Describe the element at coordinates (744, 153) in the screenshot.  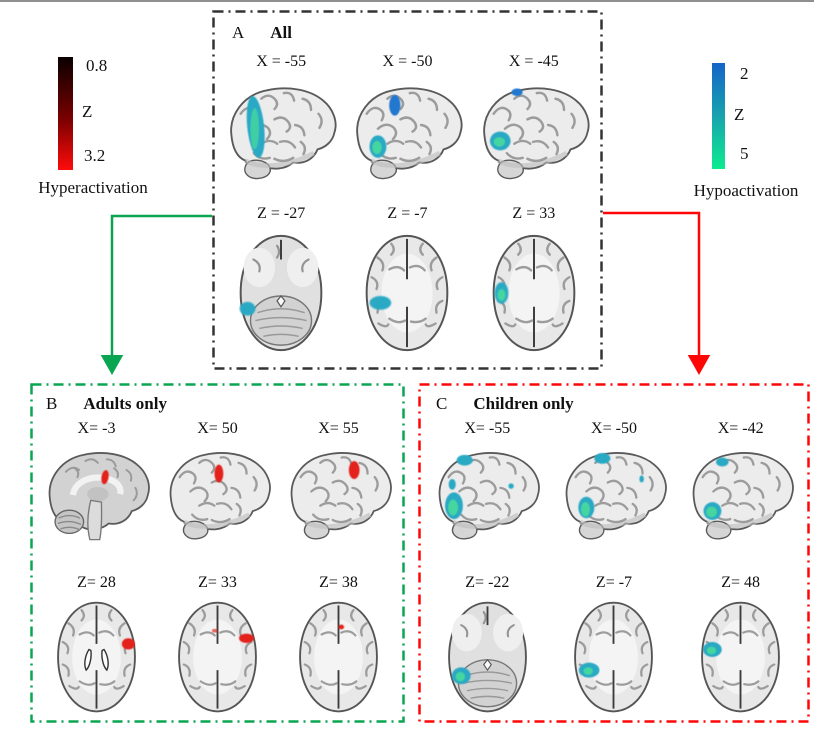
I see `hypoactivation-max-value: 5` at that location.